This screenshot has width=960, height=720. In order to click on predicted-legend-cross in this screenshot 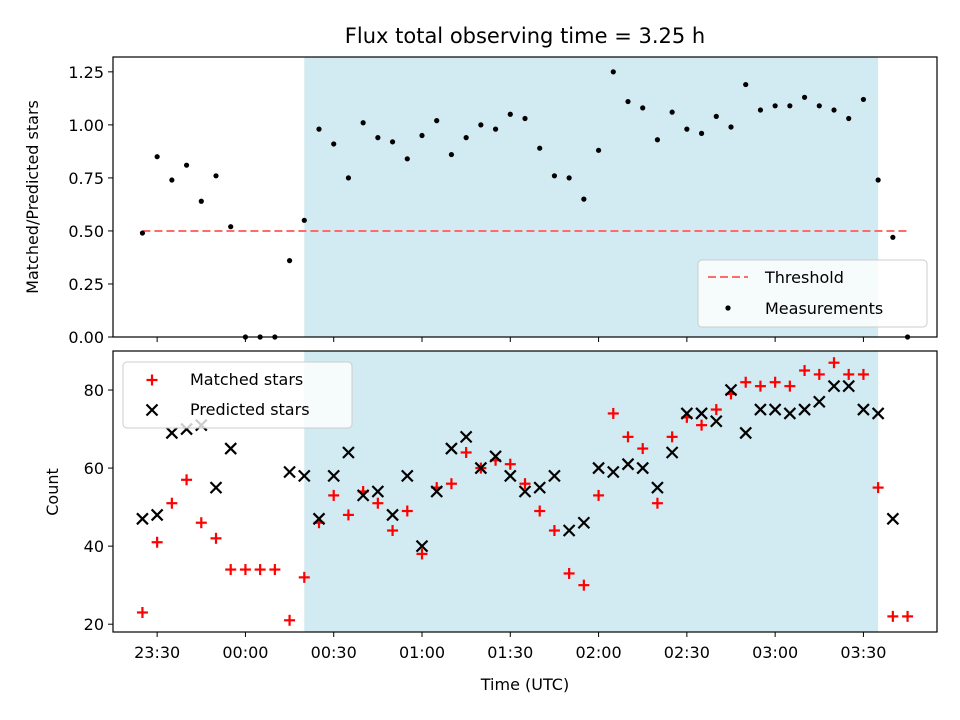, I will do `click(152, 410)`.